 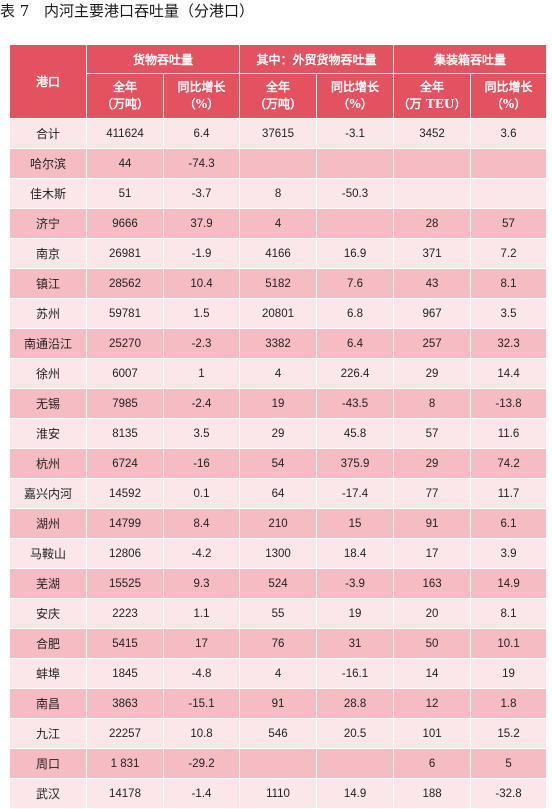 I want to click on table-row: 马鞍山 12806 -4.2 1300 18.4 17 3.9, so click(x=278, y=553).